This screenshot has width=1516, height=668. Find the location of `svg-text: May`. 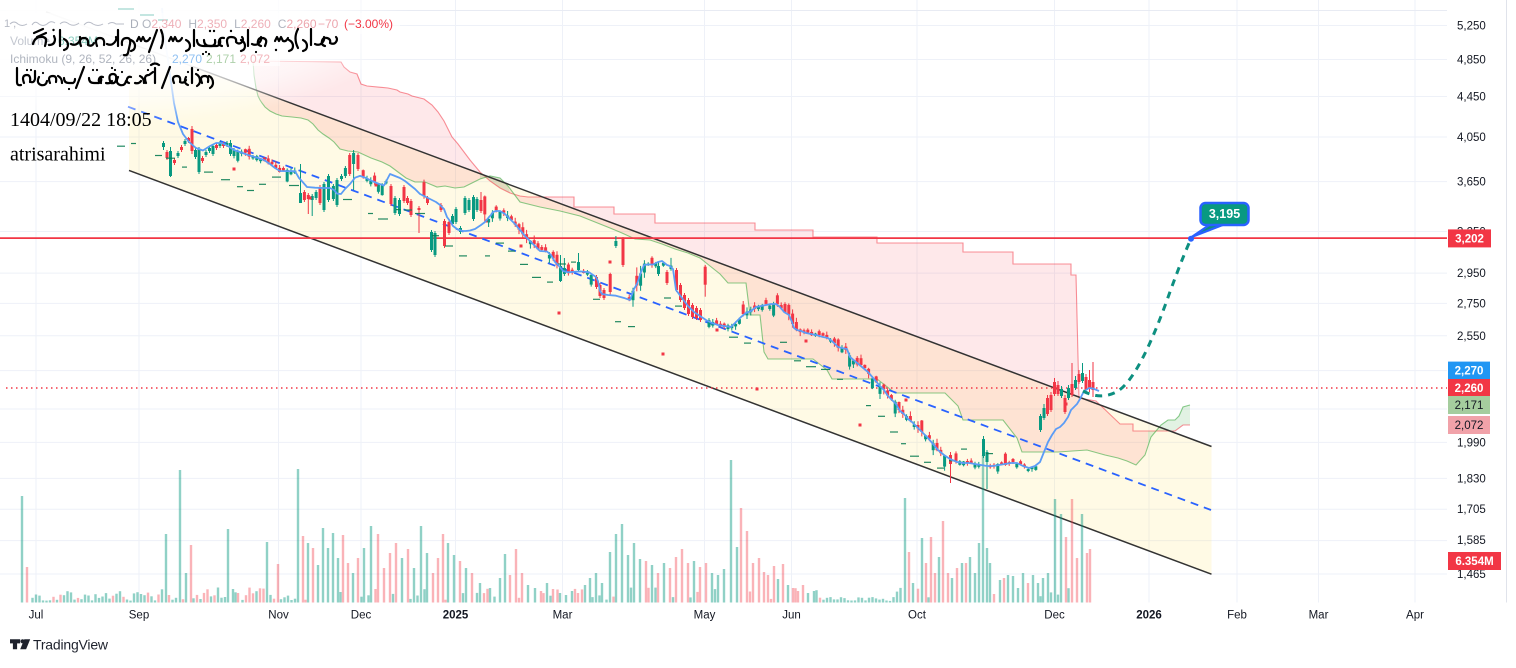

svg-text: May is located at coordinates (705, 616).